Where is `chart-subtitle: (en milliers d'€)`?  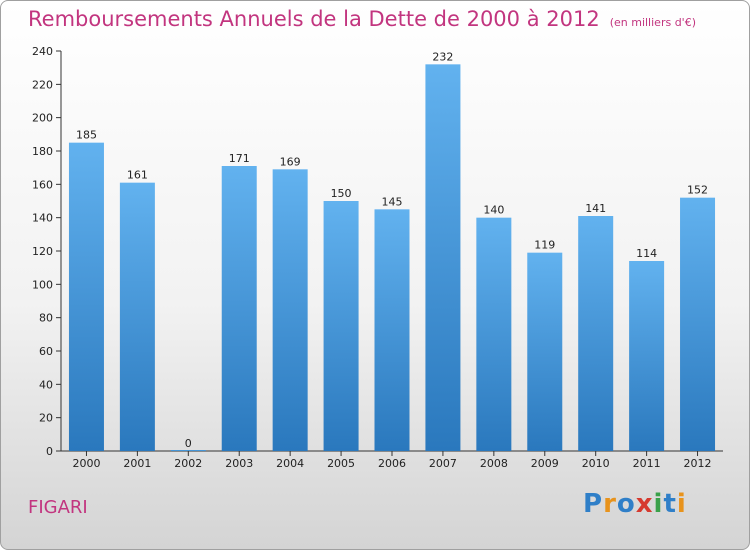 chart-subtitle: (en milliers d'€) is located at coordinates (652, 22).